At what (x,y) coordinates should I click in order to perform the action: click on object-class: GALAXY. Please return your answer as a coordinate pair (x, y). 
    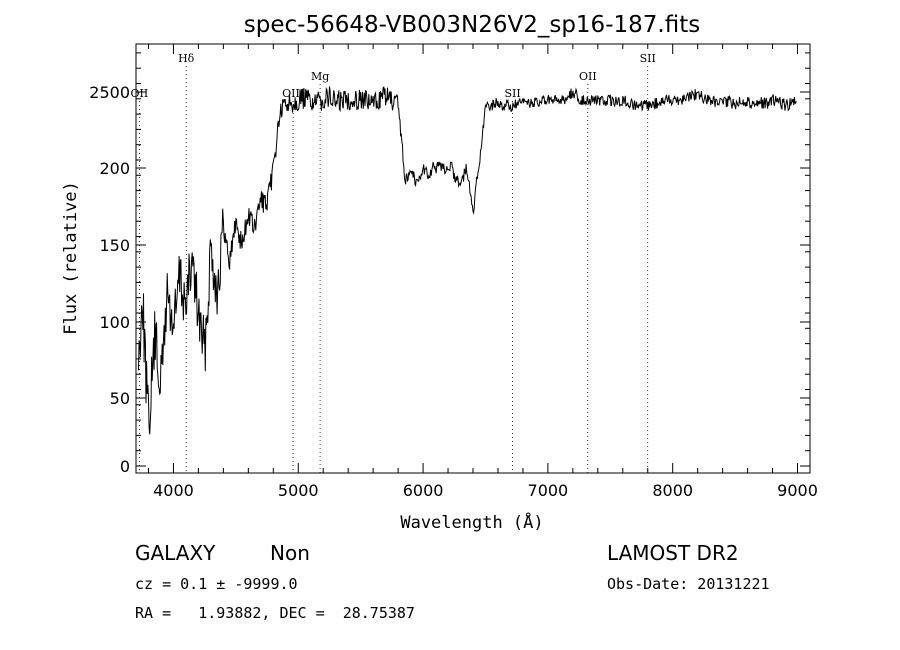
    Looking at the image, I should click on (175, 553).